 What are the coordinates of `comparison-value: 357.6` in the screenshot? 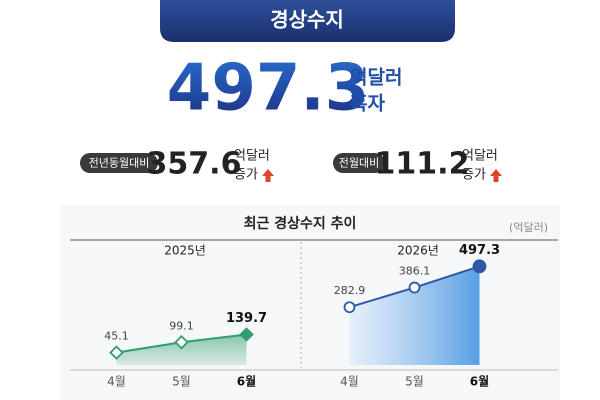 It's located at (194, 164).